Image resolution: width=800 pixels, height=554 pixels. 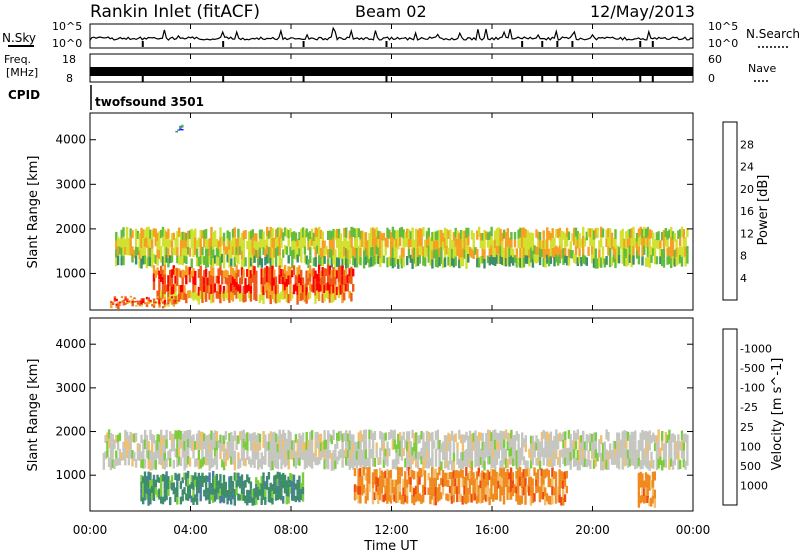 I want to click on xtick-label: 00:00, so click(x=90, y=530).